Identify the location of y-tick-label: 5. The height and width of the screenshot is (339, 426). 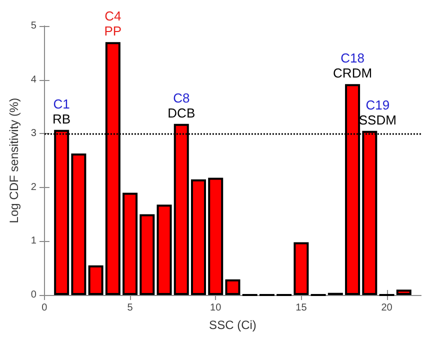
(33, 26).